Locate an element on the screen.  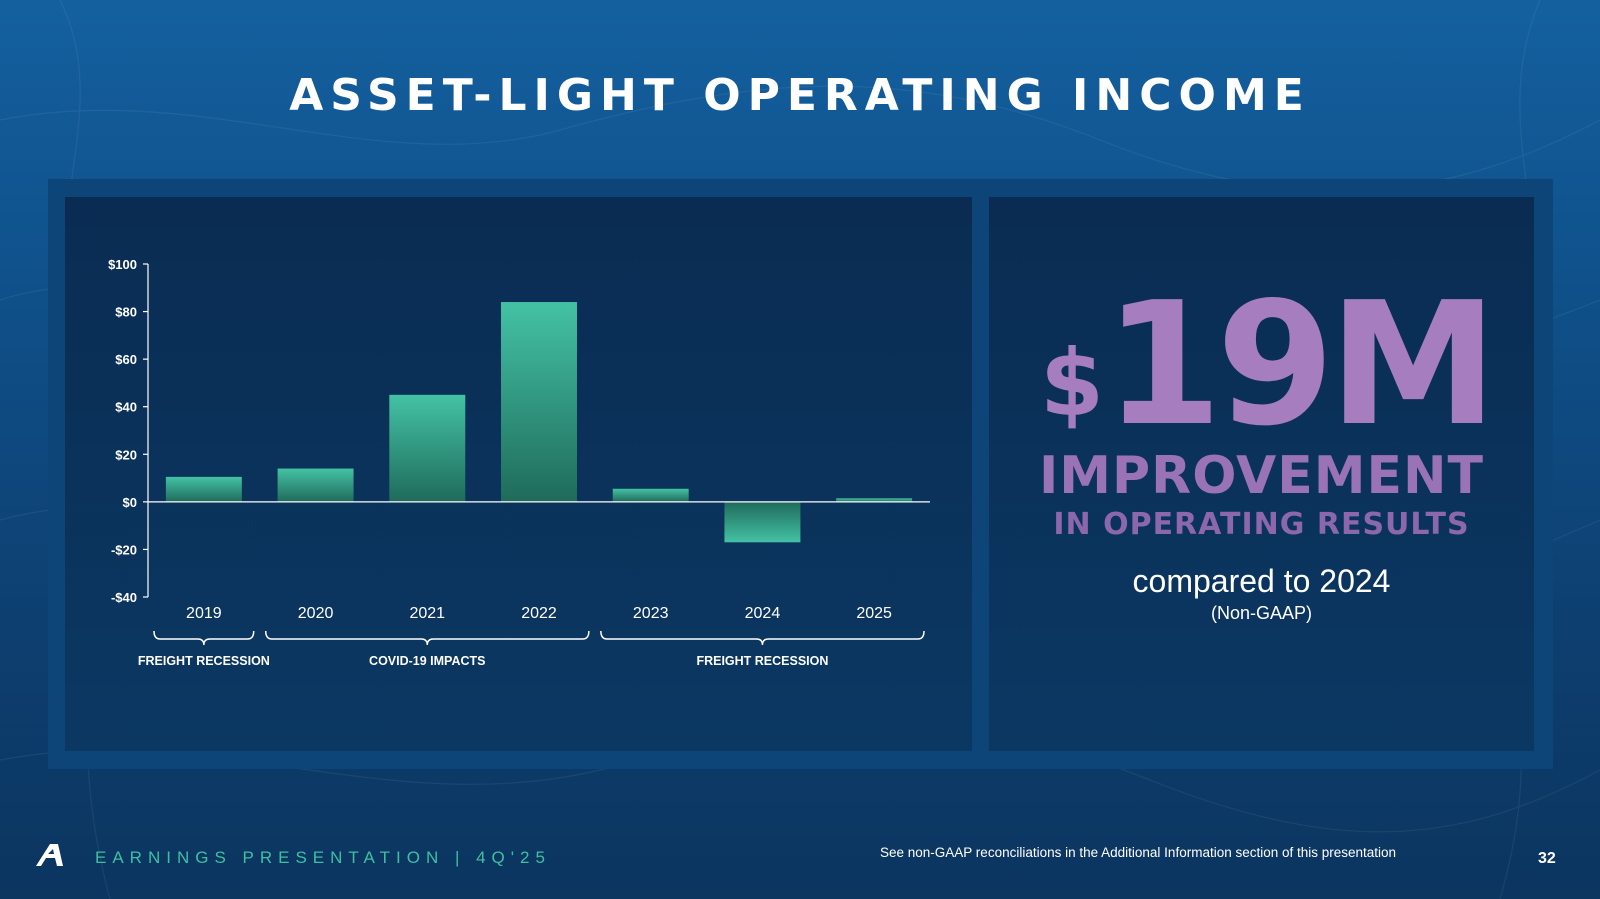
improvement-subheadline: IN OPERATING RESULTS is located at coordinates (1261, 524).